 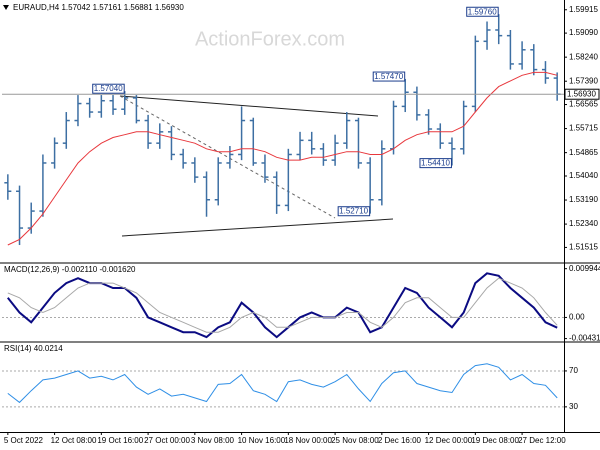 What do you see at coordinates (583, 56) in the screenshot?
I see `y-tick-label: 1.58240` at bounding box center [583, 56].